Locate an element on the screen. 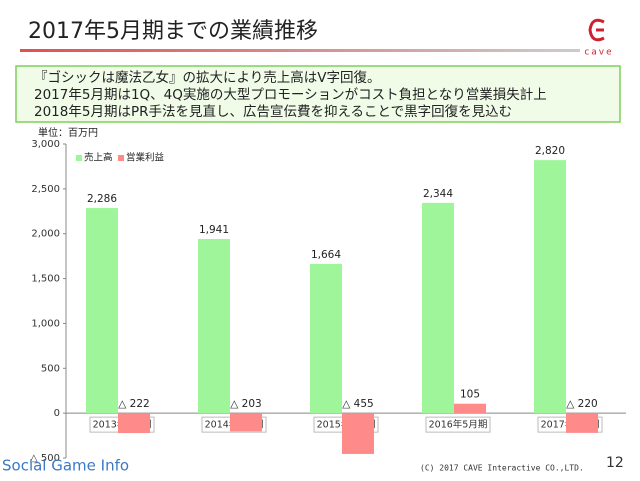 The width and height of the screenshot is (640, 481). unit-label: 単位：百万円 is located at coordinates (68, 132).